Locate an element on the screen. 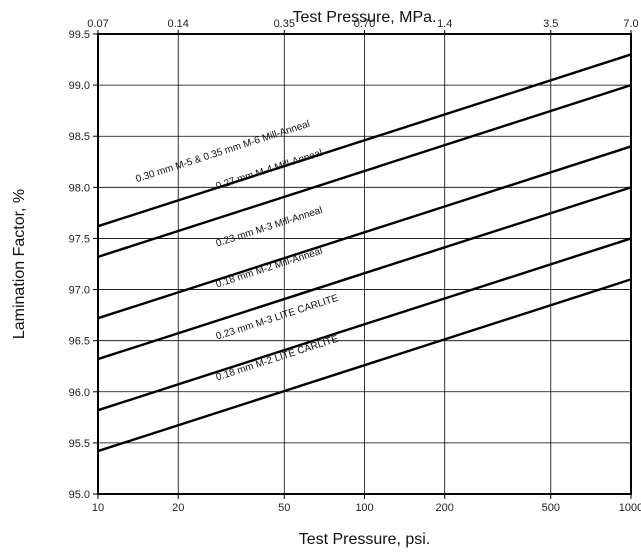  series-label: 0.23 mm M-3 Mill-Anneal is located at coordinates (269, 227).